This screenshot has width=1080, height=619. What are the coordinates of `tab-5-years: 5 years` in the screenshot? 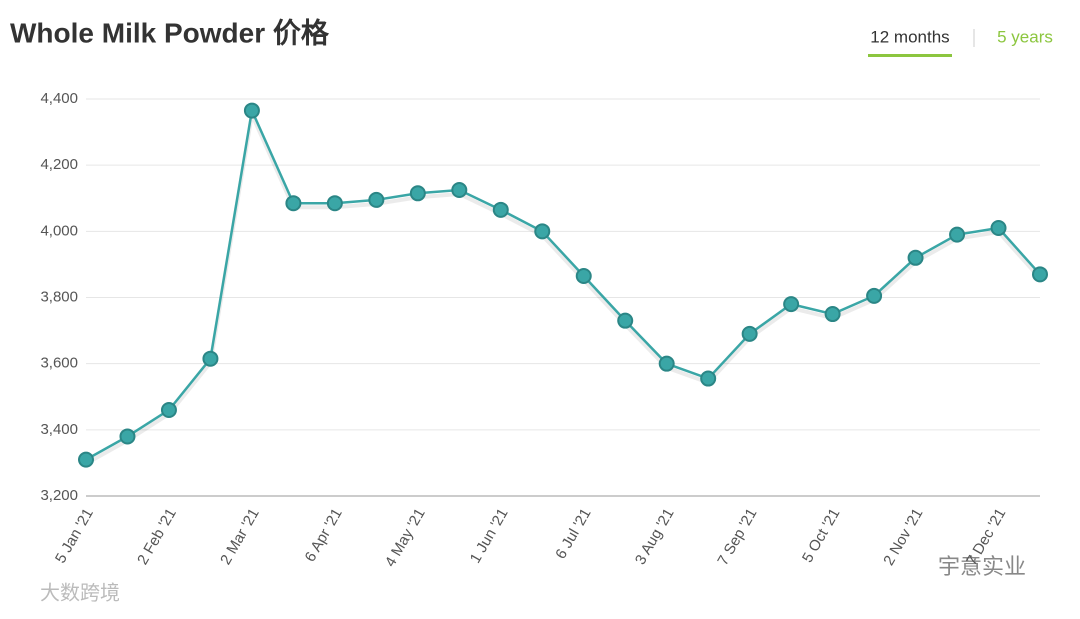 It's located at (1025, 36).